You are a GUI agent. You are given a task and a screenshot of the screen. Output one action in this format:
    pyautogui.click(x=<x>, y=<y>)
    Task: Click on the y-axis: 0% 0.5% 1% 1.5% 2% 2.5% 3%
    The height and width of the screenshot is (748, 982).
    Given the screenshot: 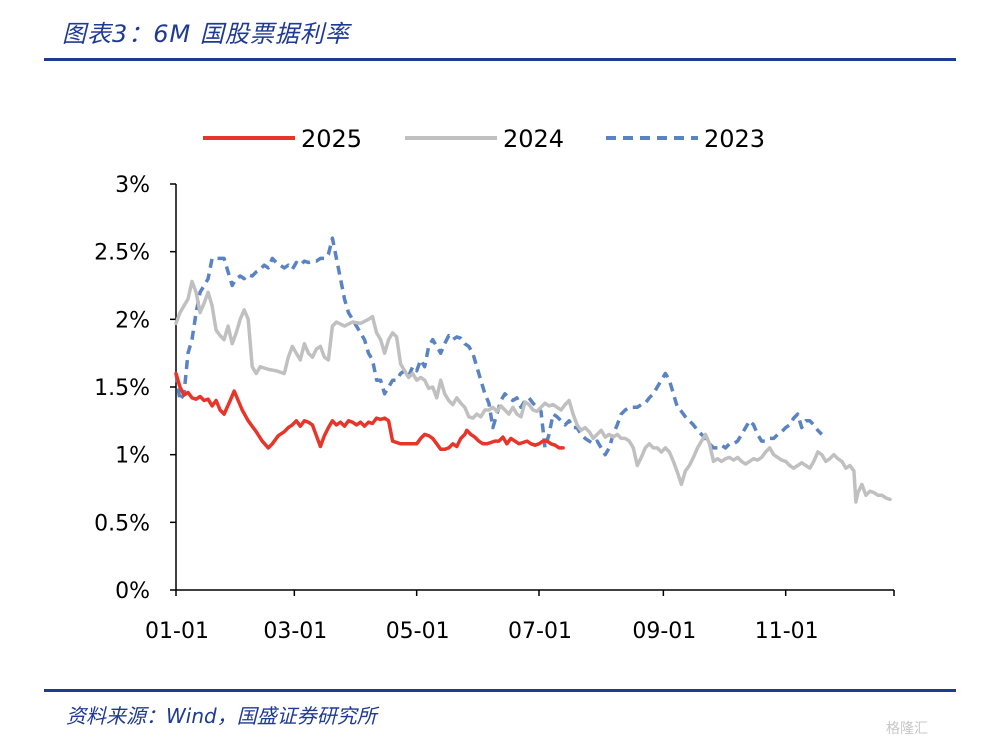 What is the action you would take?
    pyautogui.click(x=135, y=388)
    